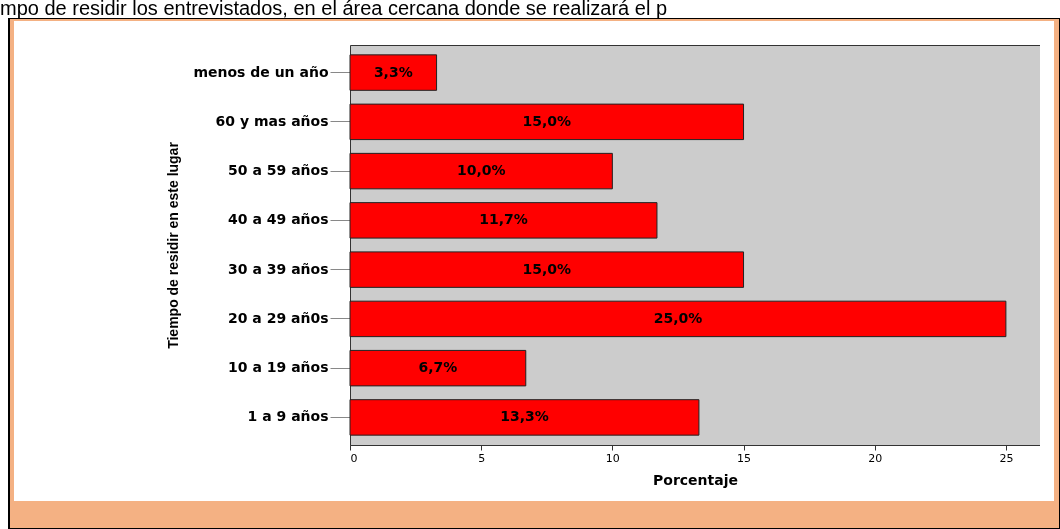 The width and height of the screenshot is (1060, 529). I want to click on data-label: 6,7%, so click(438, 367).